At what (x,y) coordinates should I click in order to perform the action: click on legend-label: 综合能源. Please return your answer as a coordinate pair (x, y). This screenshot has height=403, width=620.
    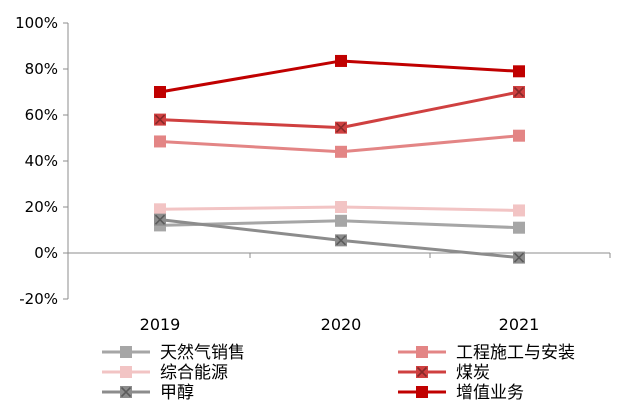
    Looking at the image, I should click on (194, 373).